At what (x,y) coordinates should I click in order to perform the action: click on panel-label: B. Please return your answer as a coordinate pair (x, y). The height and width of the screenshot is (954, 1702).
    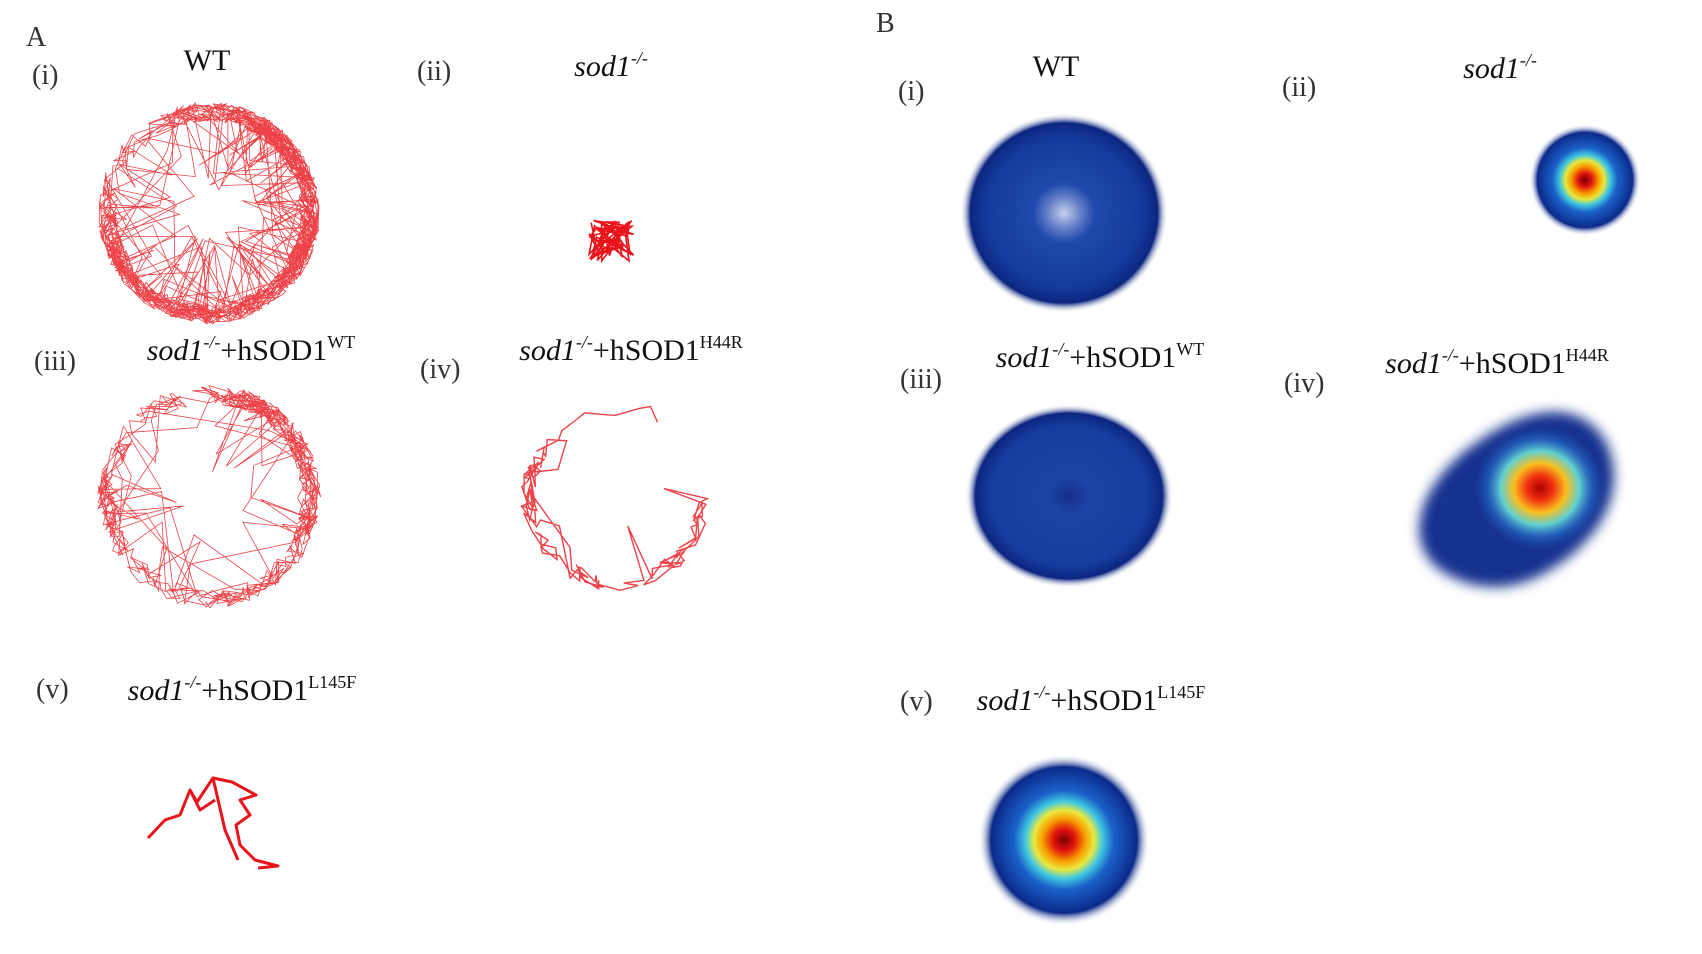
    Looking at the image, I should click on (885, 23).